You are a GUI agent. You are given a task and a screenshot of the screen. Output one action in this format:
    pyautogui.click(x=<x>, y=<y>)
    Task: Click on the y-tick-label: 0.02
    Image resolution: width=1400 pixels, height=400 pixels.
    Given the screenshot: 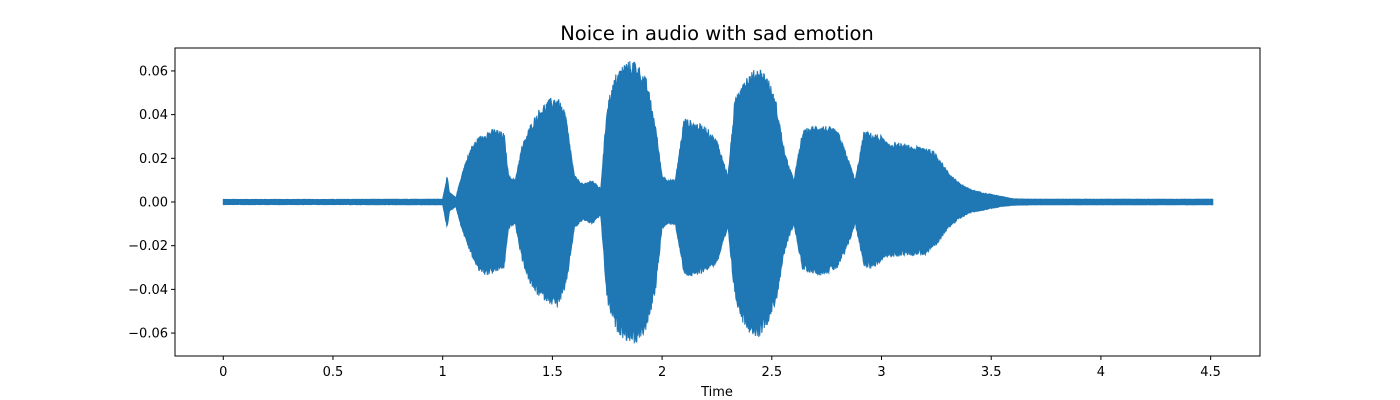 What is the action you would take?
    pyautogui.click(x=153, y=159)
    